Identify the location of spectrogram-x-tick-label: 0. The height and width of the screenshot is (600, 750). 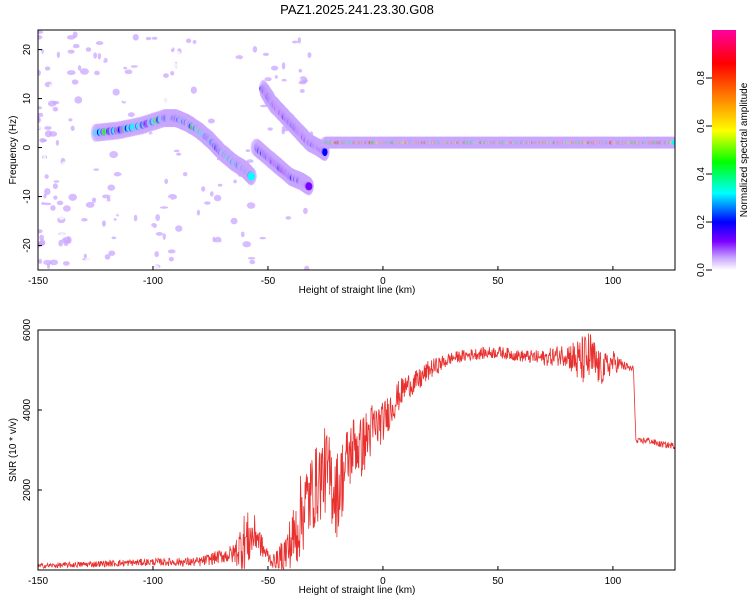
(383, 281).